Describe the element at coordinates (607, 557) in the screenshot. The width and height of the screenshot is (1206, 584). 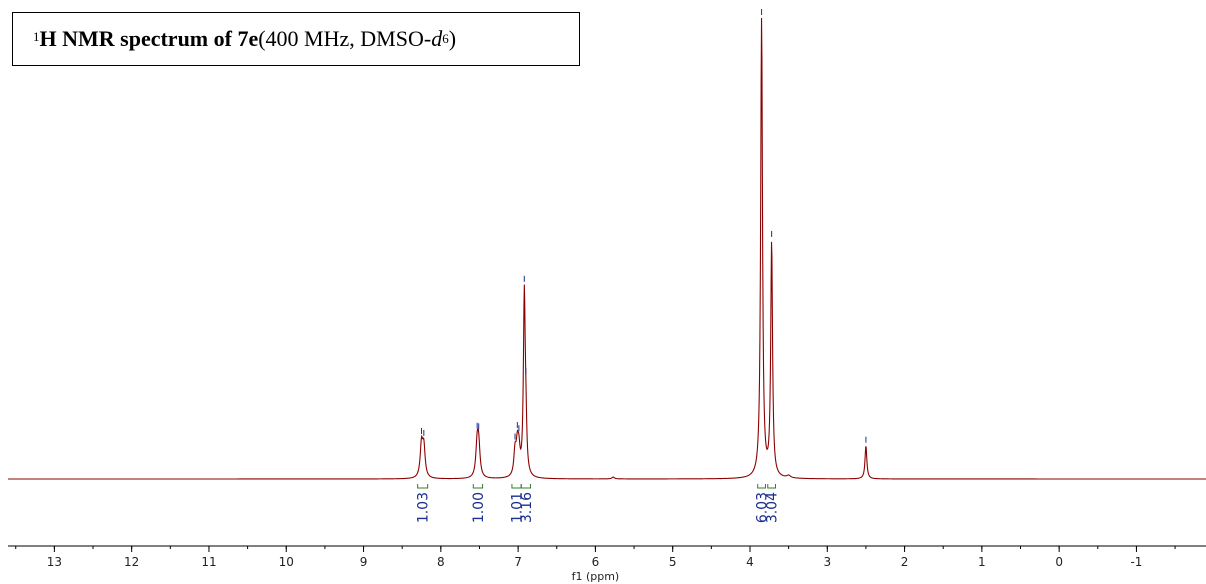
I see `x-axis: 13 12 11 10 9 8 7 6 5 4 3 2 1 0 -1` at that location.